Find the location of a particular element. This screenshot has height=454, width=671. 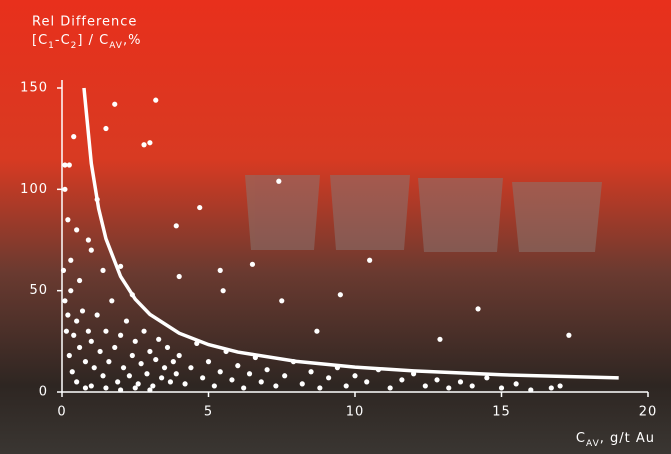

x-label-part: AV is located at coordinates (593, 444).